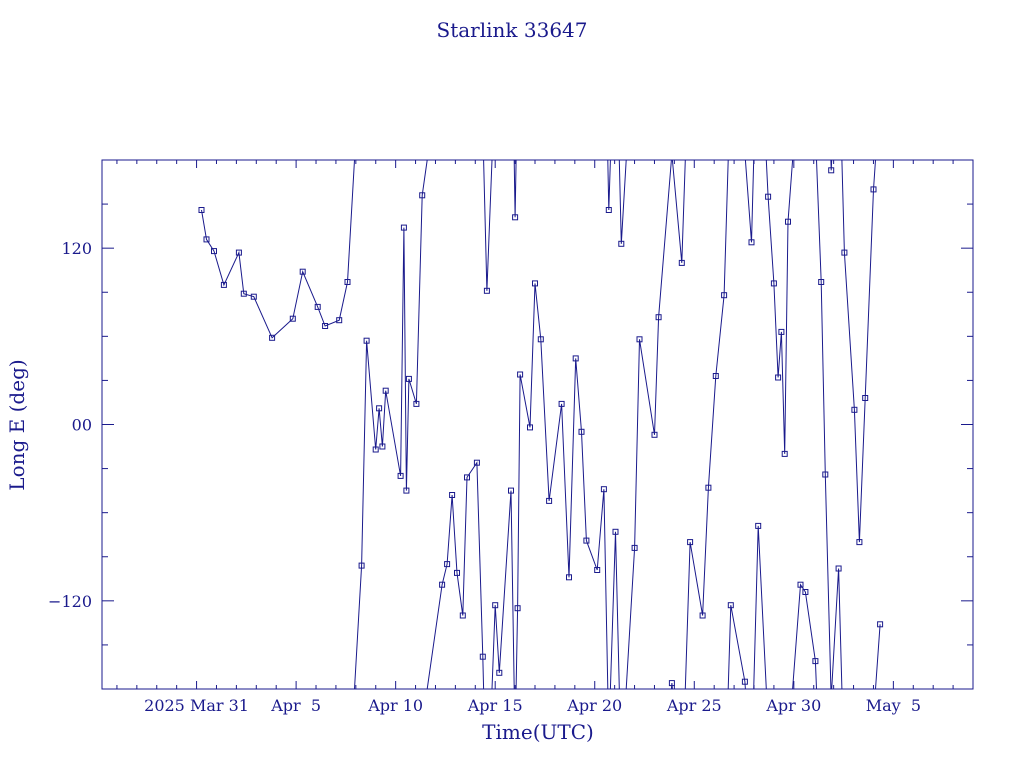  What do you see at coordinates (793, 705) in the screenshot?
I see `x-tick-label: Apr 30` at bounding box center [793, 705].